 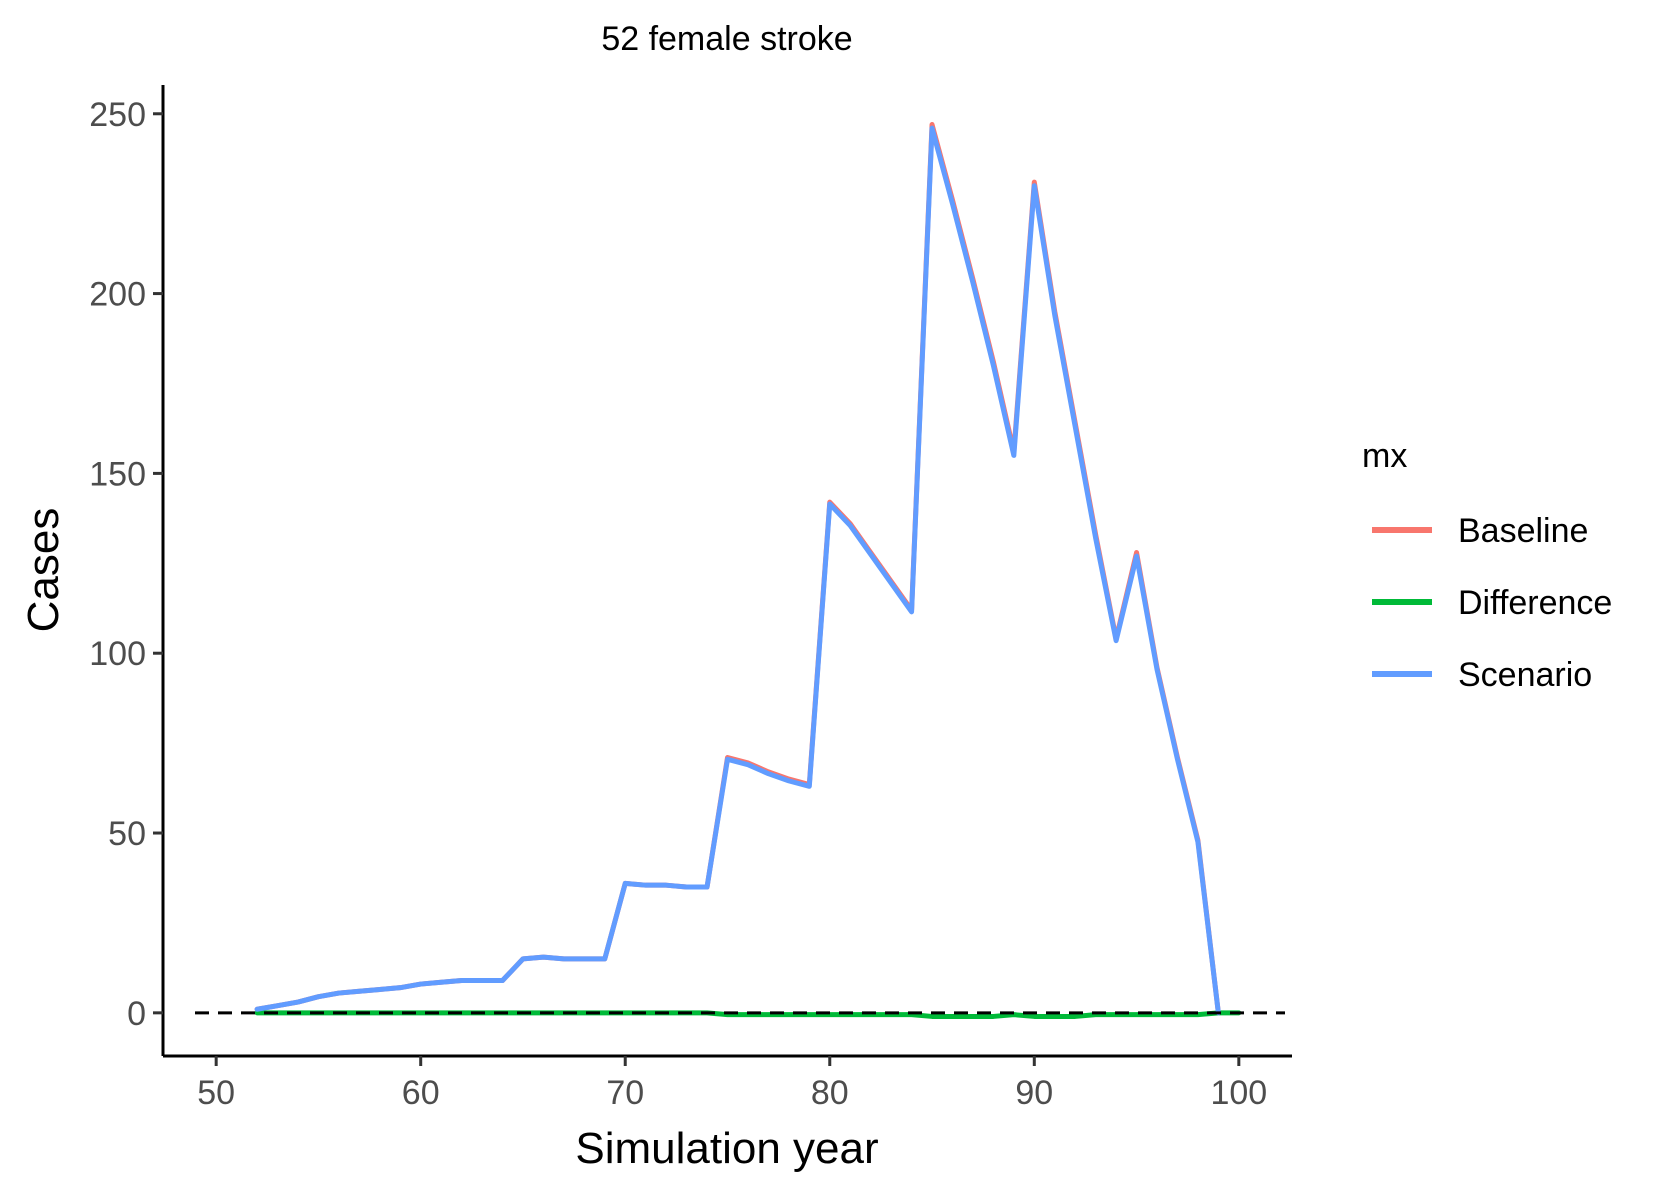 I want to click on legend-label-difference: Difference, so click(x=1535, y=603).